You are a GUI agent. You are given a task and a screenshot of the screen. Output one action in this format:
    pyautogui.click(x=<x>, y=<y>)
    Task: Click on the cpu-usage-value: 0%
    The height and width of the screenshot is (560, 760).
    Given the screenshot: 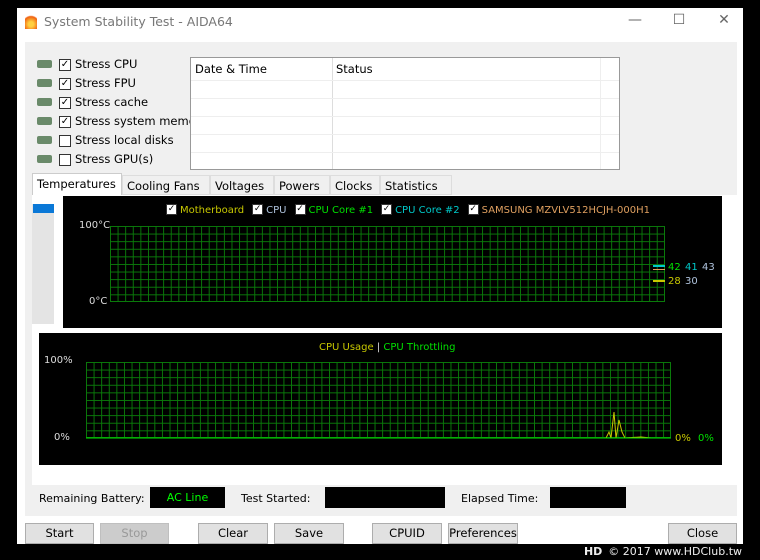 What is the action you would take?
    pyautogui.click(x=683, y=438)
    